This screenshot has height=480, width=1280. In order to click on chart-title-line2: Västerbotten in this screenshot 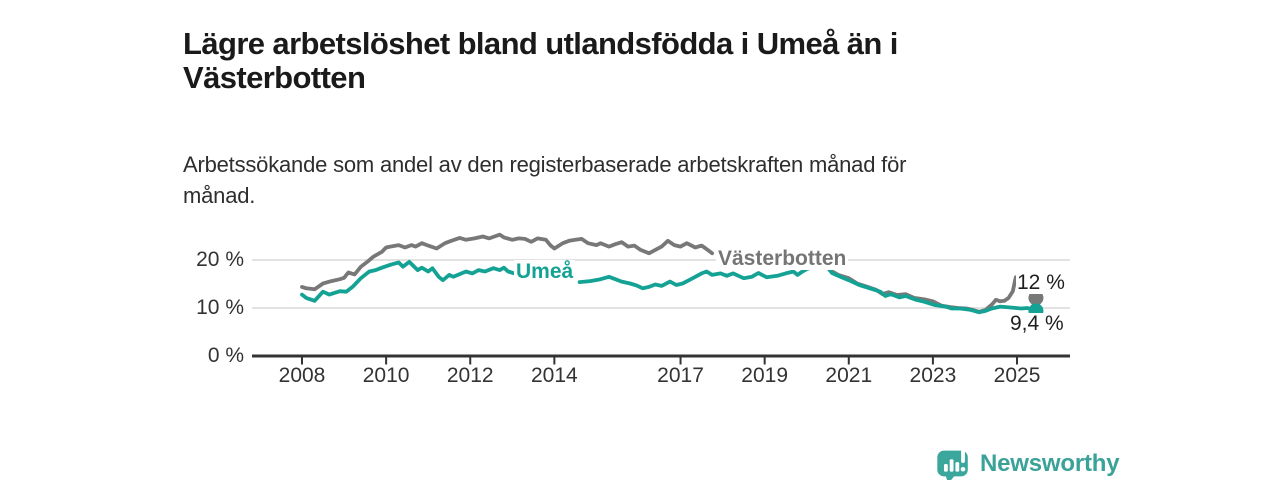, I will do `click(274, 77)`.